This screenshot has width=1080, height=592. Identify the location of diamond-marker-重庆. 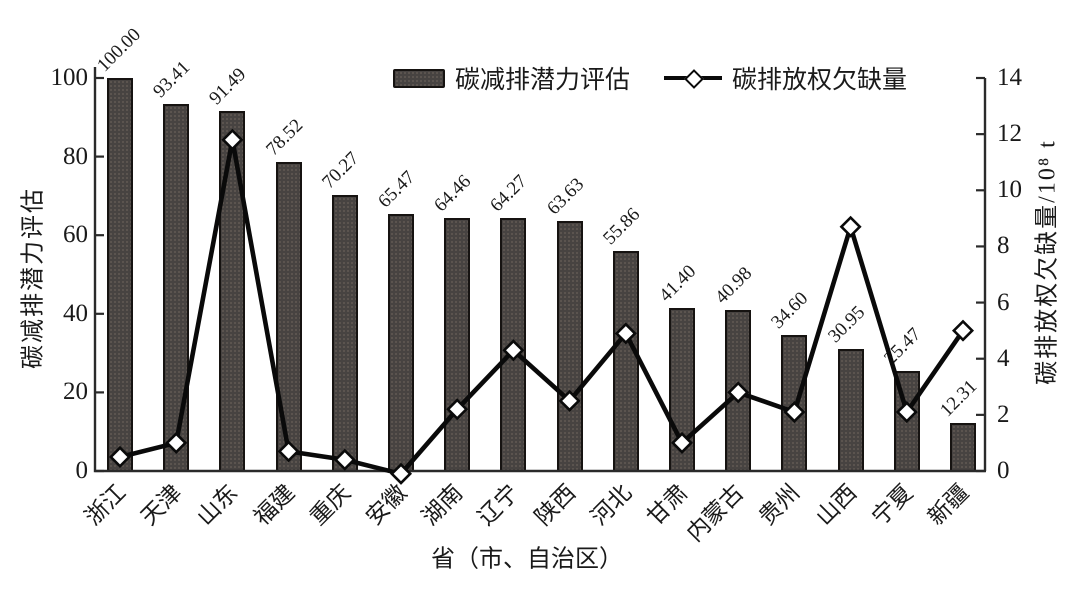
(344, 459).